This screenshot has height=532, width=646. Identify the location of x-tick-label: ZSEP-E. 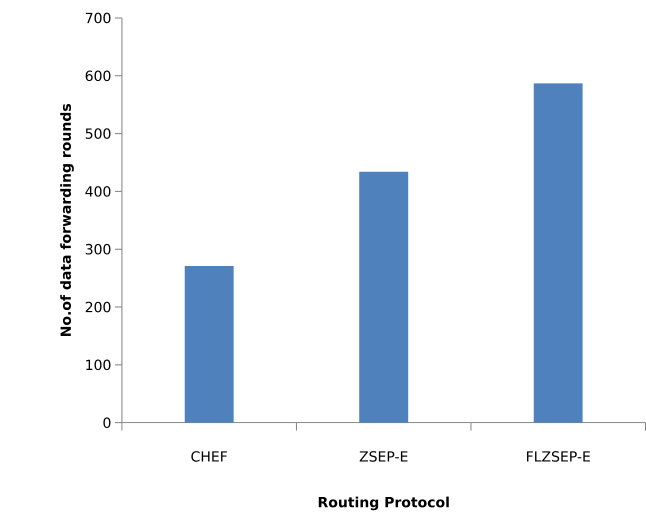
(384, 456).